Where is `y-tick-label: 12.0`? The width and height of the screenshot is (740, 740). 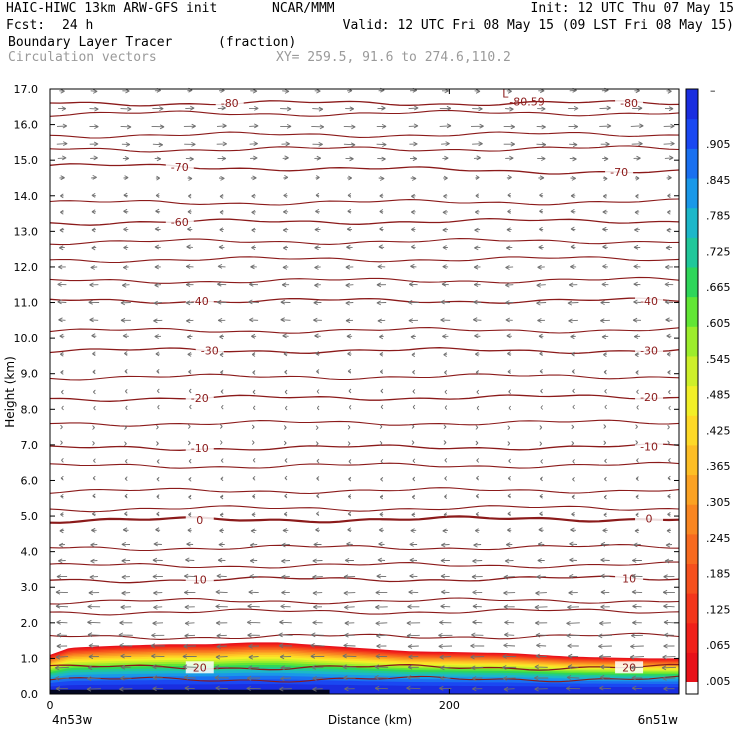 y-tick-label: 12.0 is located at coordinates (26, 267).